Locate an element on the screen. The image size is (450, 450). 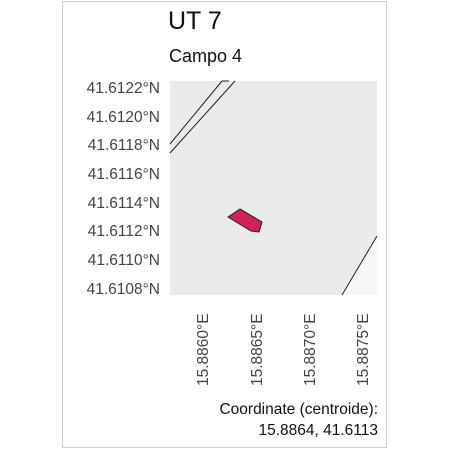
lat-tick-label: 41.6108°N is located at coordinates (123, 289).